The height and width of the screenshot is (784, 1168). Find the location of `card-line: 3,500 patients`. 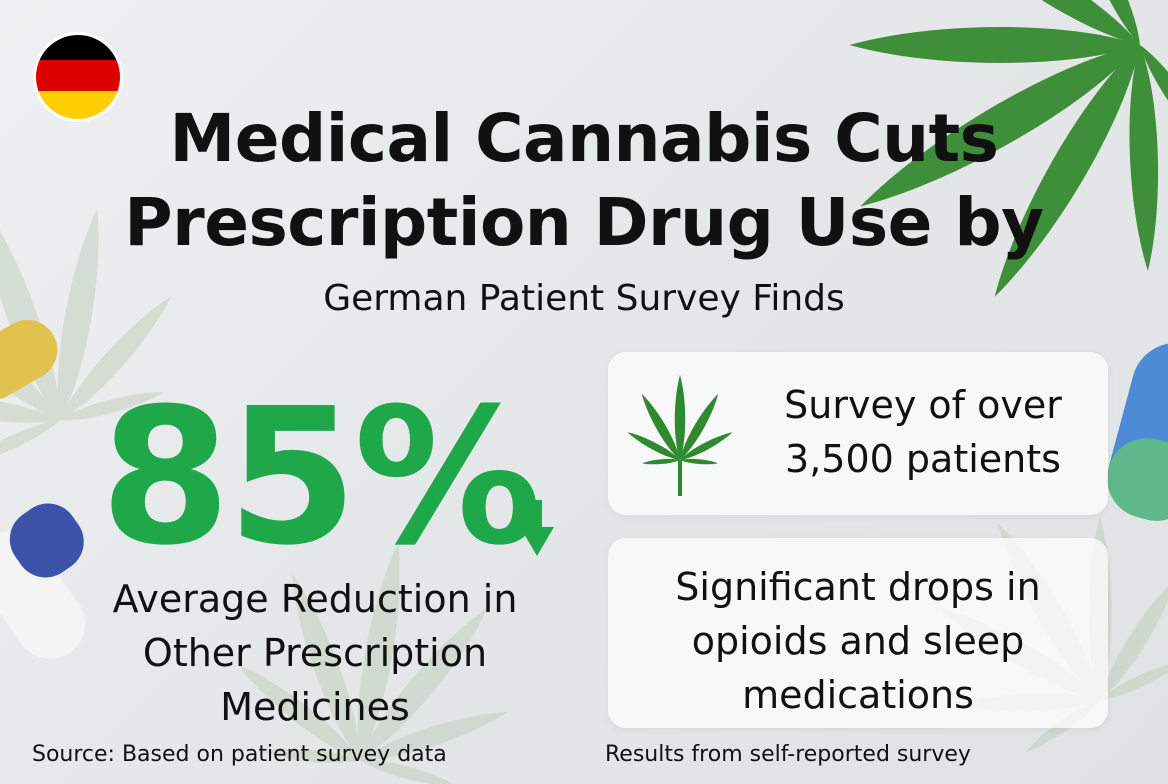

card-line: 3,500 patients is located at coordinates (923, 459).